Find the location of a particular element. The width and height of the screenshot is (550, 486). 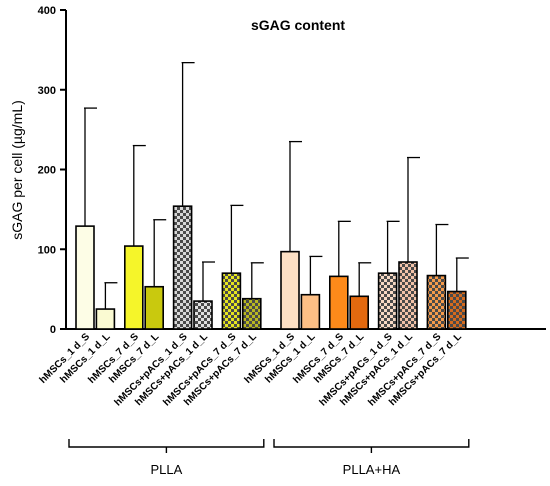

y-tick-label: 0 is located at coordinates (53, 330).